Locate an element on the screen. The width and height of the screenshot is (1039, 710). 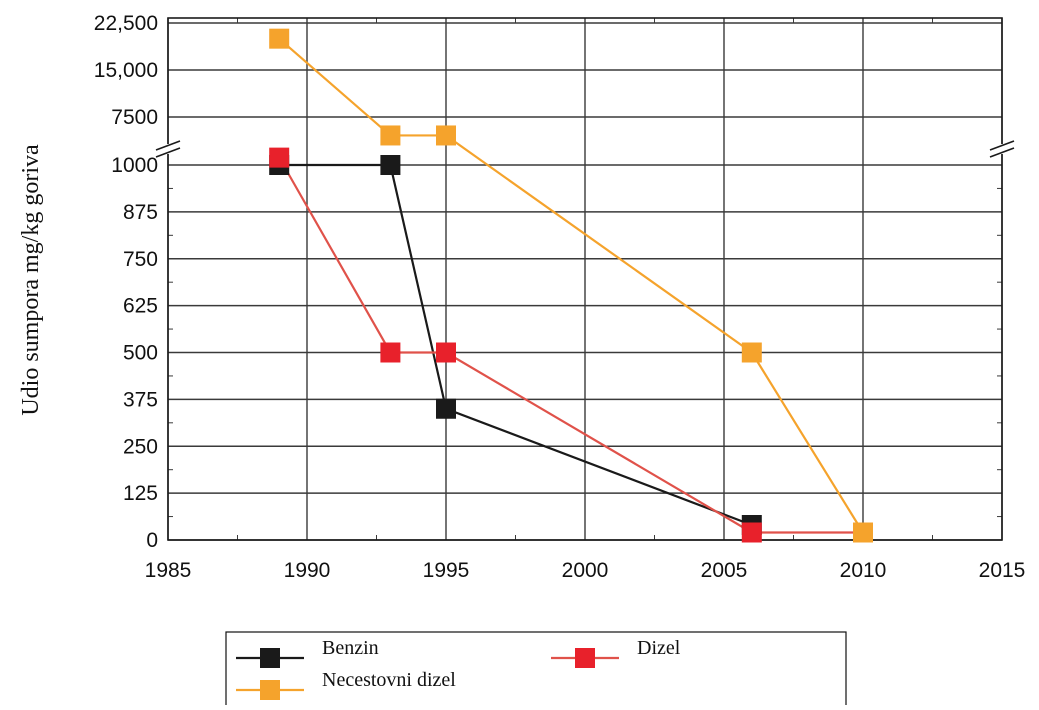
x-tick-label: 1990 is located at coordinates (307, 570).